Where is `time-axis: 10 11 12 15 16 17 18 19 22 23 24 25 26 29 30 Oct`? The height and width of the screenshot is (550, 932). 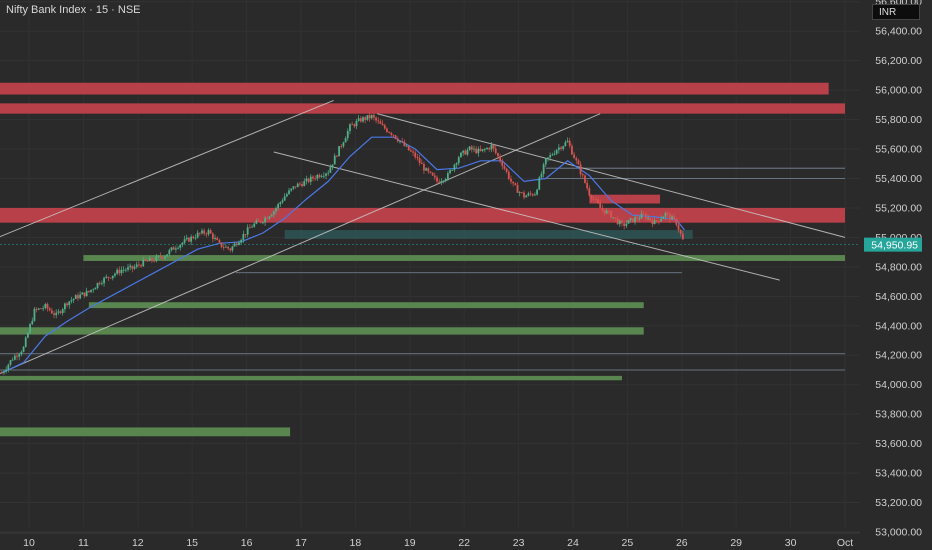 time-axis: 10 11 12 15 16 17 18 19 22 23 24 25 26 29 30 Oct is located at coordinates (430, 540).